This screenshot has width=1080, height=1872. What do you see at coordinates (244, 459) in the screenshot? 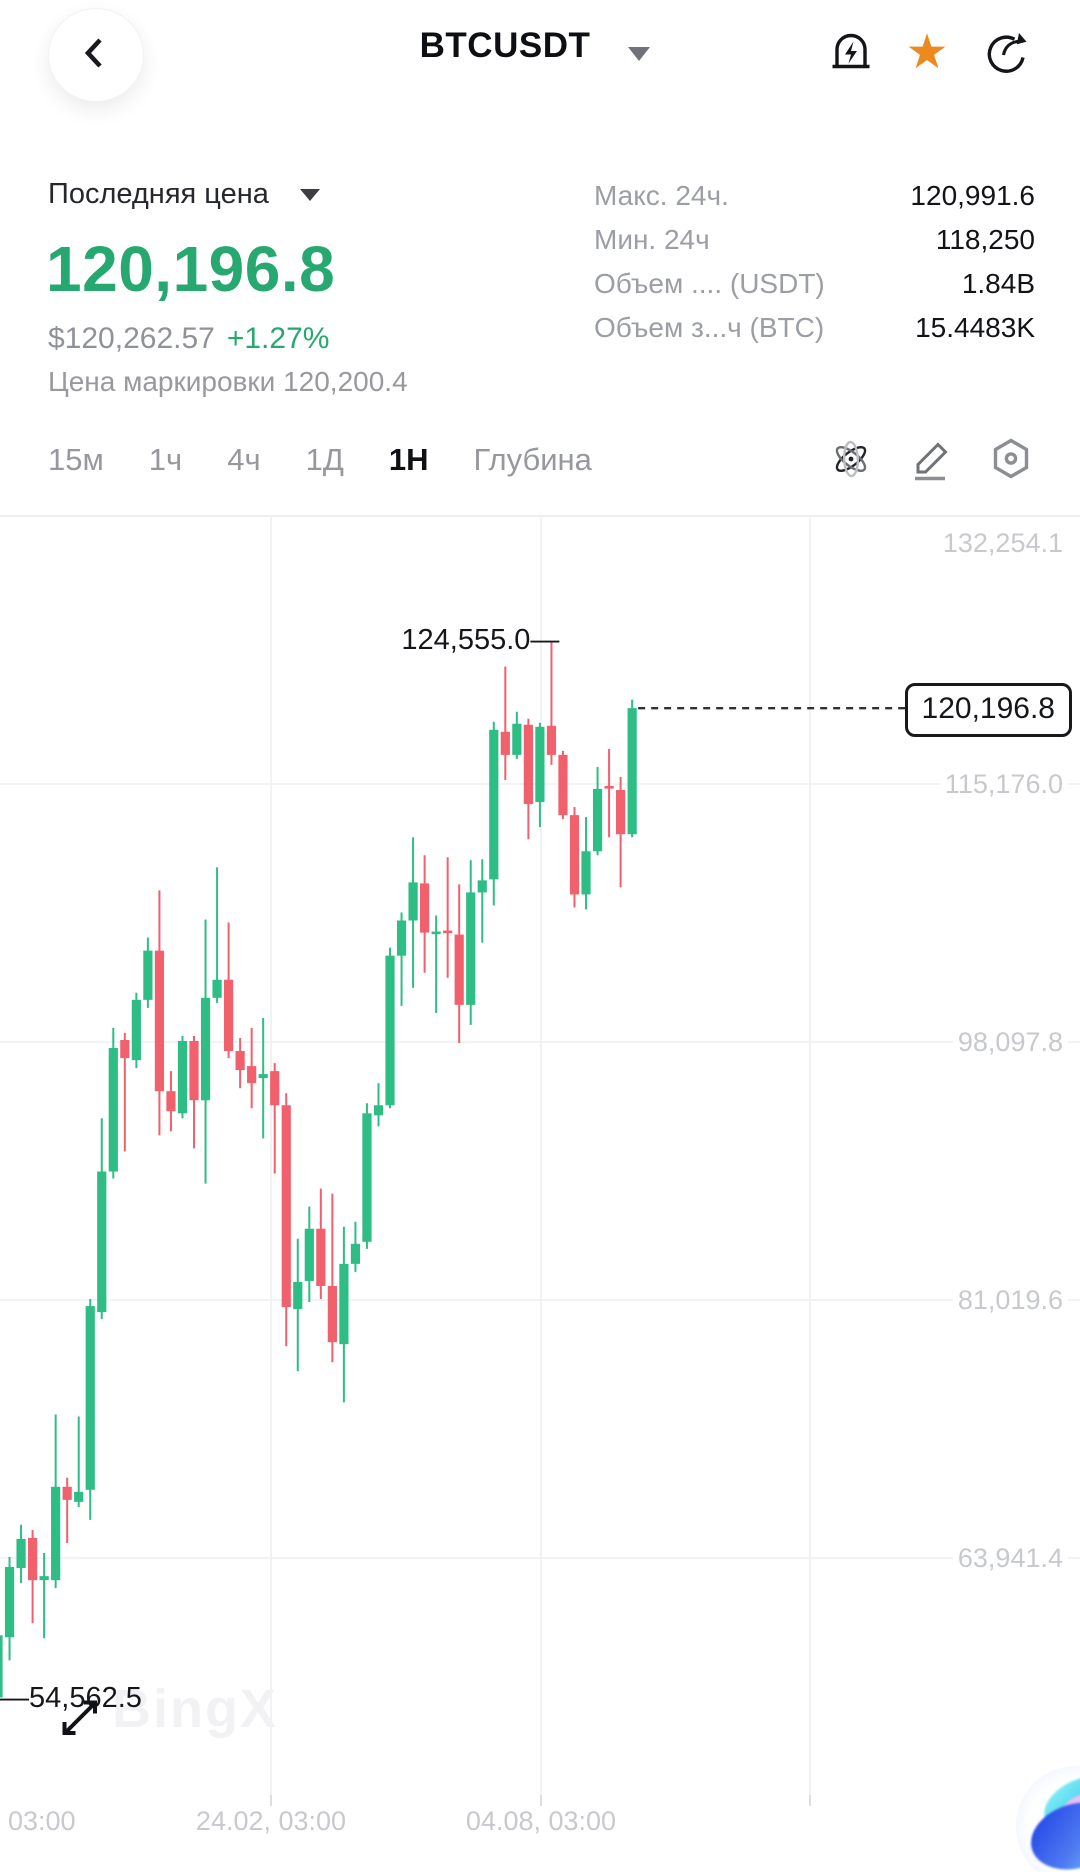
I see `tab-4ч: 4ч` at bounding box center [244, 459].